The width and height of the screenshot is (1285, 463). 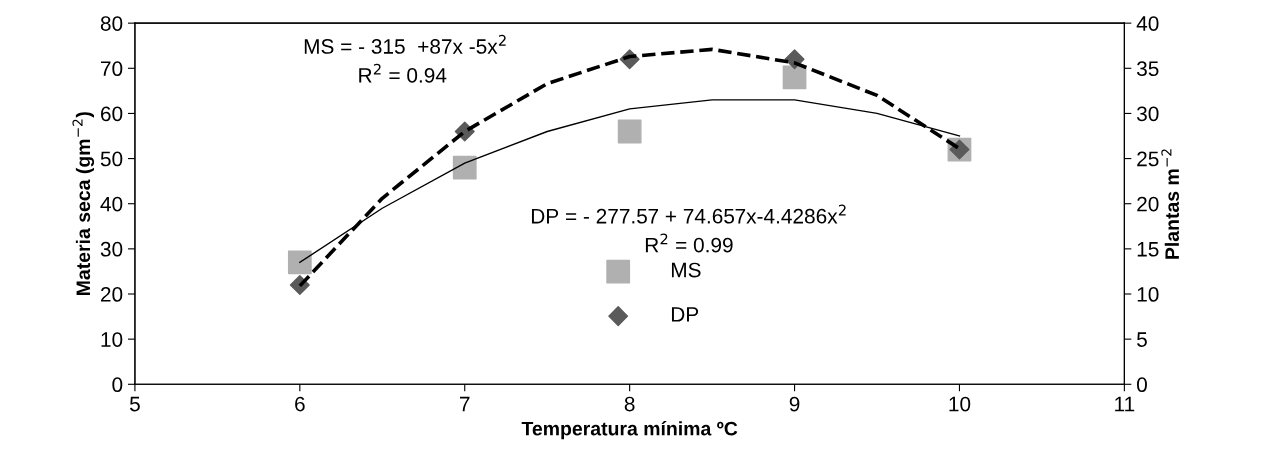 What do you see at coordinates (1148, 159) in the screenshot?
I see `y2-tick-label: 25` at bounding box center [1148, 159].